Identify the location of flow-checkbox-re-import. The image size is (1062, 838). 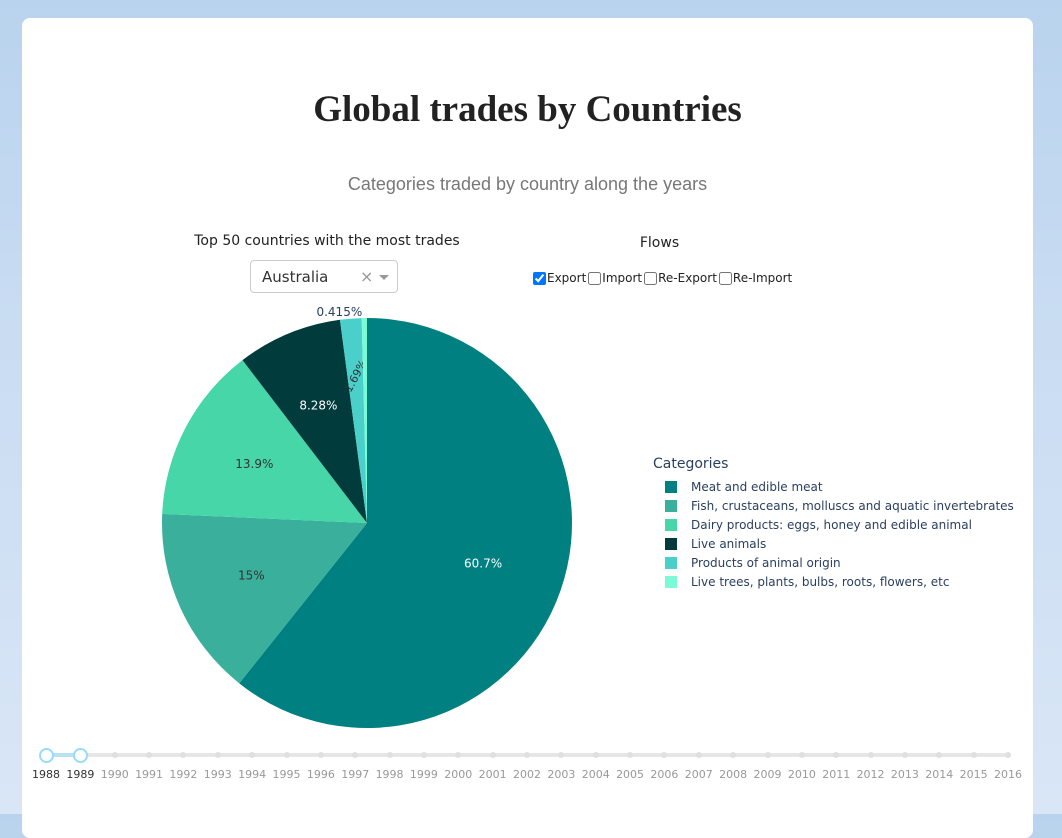
(725, 278).